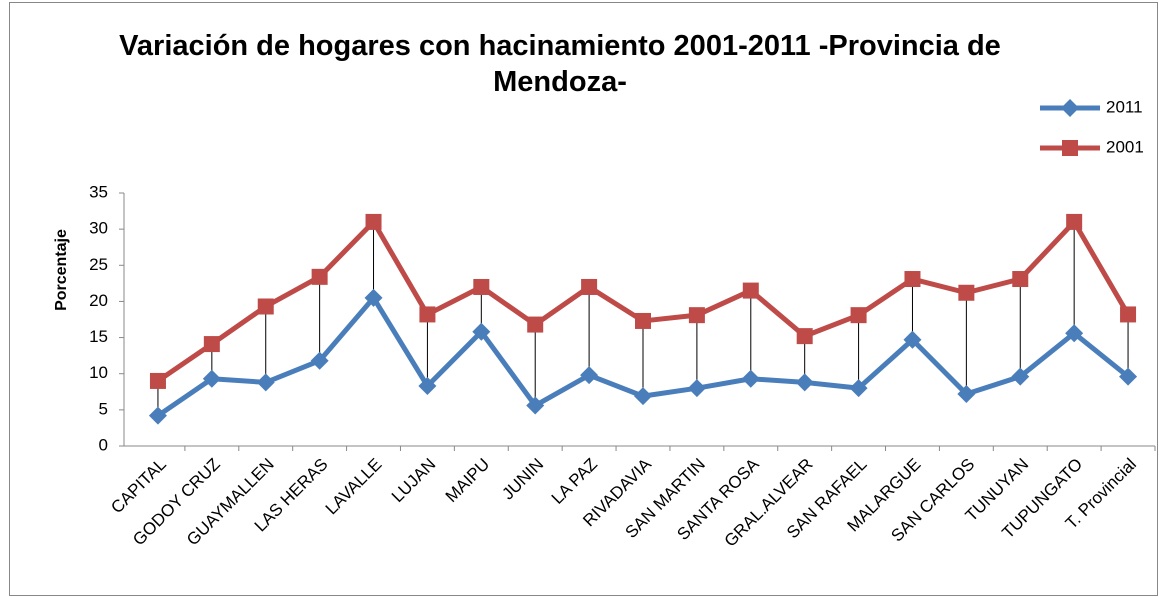 Image resolution: width=1159 pixels, height=597 pixels. I want to click on x-tick-label: LA PAZ, so click(574, 481).